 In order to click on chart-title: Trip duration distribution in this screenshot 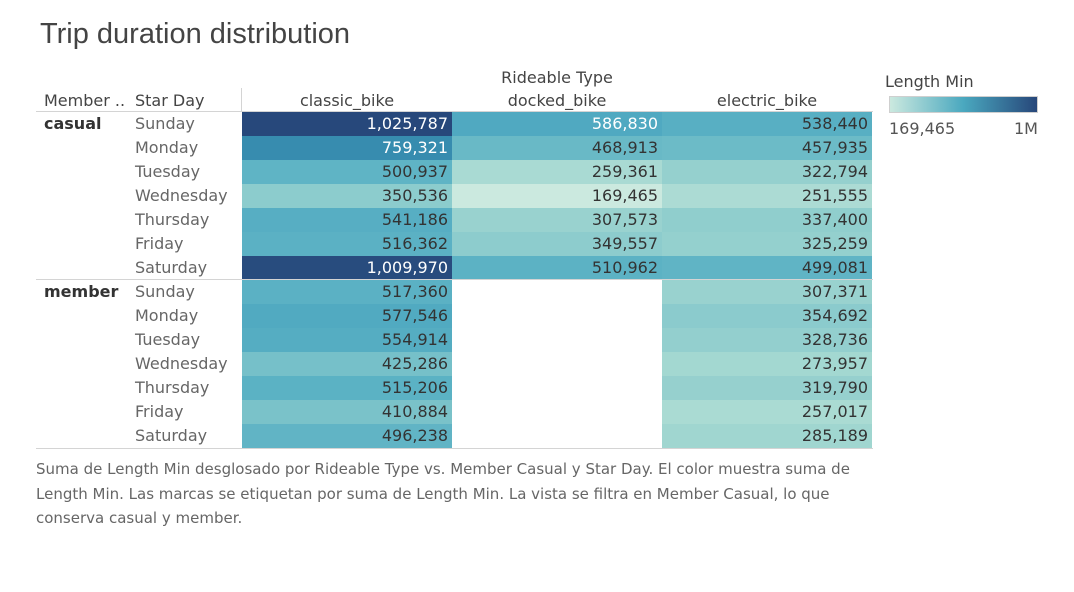, I will do `click(195, 34)`.